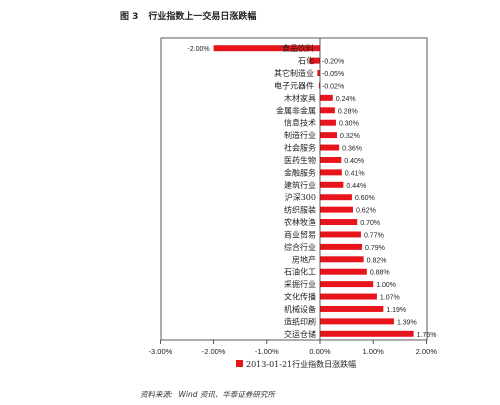 The height and width of the screenshot is (405, 500). I want to click on category-label: 商业贸易, so click(300, 234).